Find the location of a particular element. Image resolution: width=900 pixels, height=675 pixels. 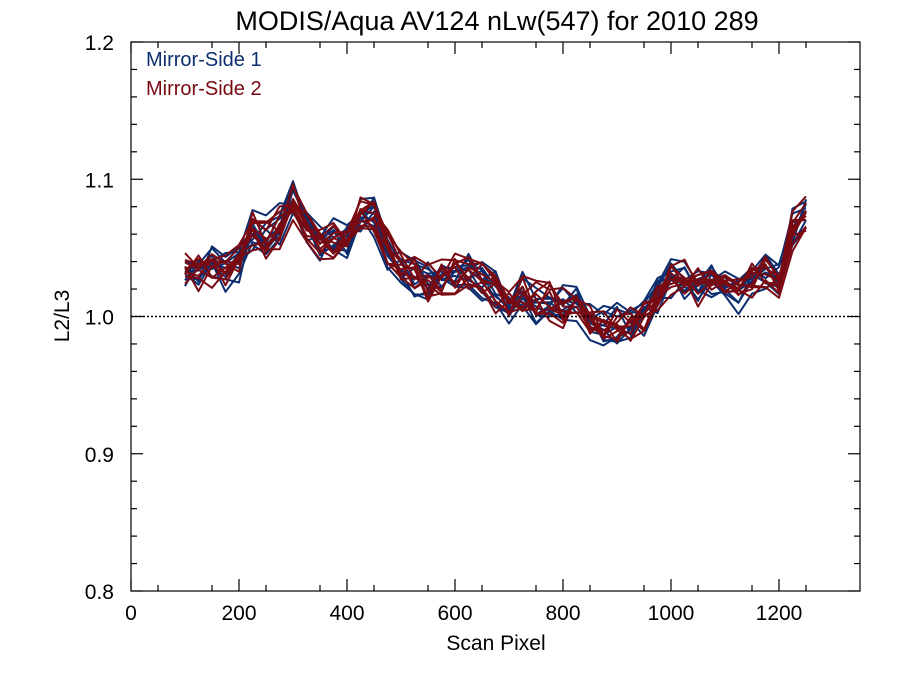

x-tick-label: 800 is located at coordinates (562, 613).